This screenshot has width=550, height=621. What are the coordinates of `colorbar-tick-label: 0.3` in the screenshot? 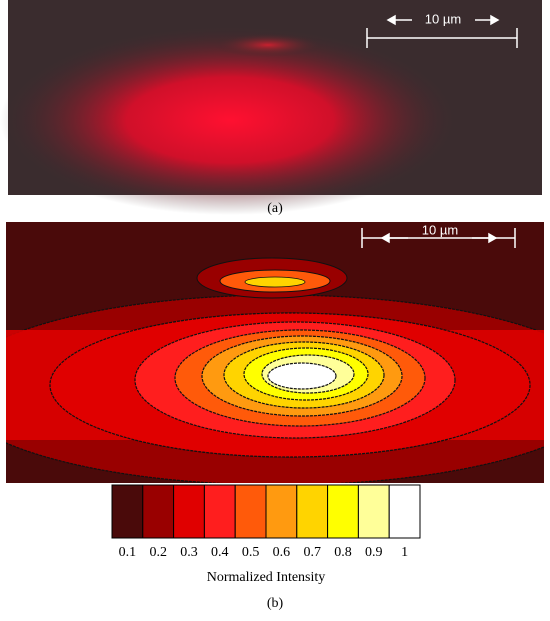 It's located at (189, 552).